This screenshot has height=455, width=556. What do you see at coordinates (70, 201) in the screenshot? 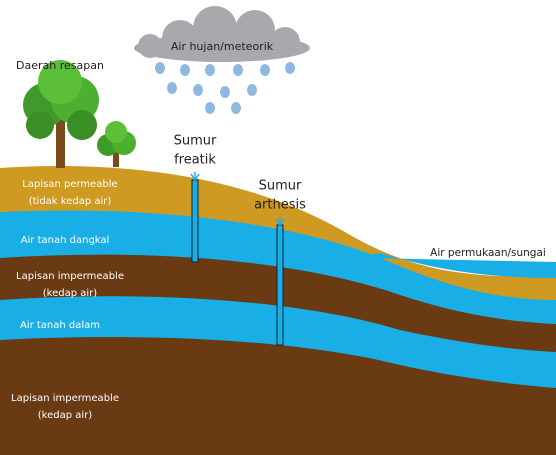
I see `layer-label: (tidak kedap air)` at bounding box center [70, 201].